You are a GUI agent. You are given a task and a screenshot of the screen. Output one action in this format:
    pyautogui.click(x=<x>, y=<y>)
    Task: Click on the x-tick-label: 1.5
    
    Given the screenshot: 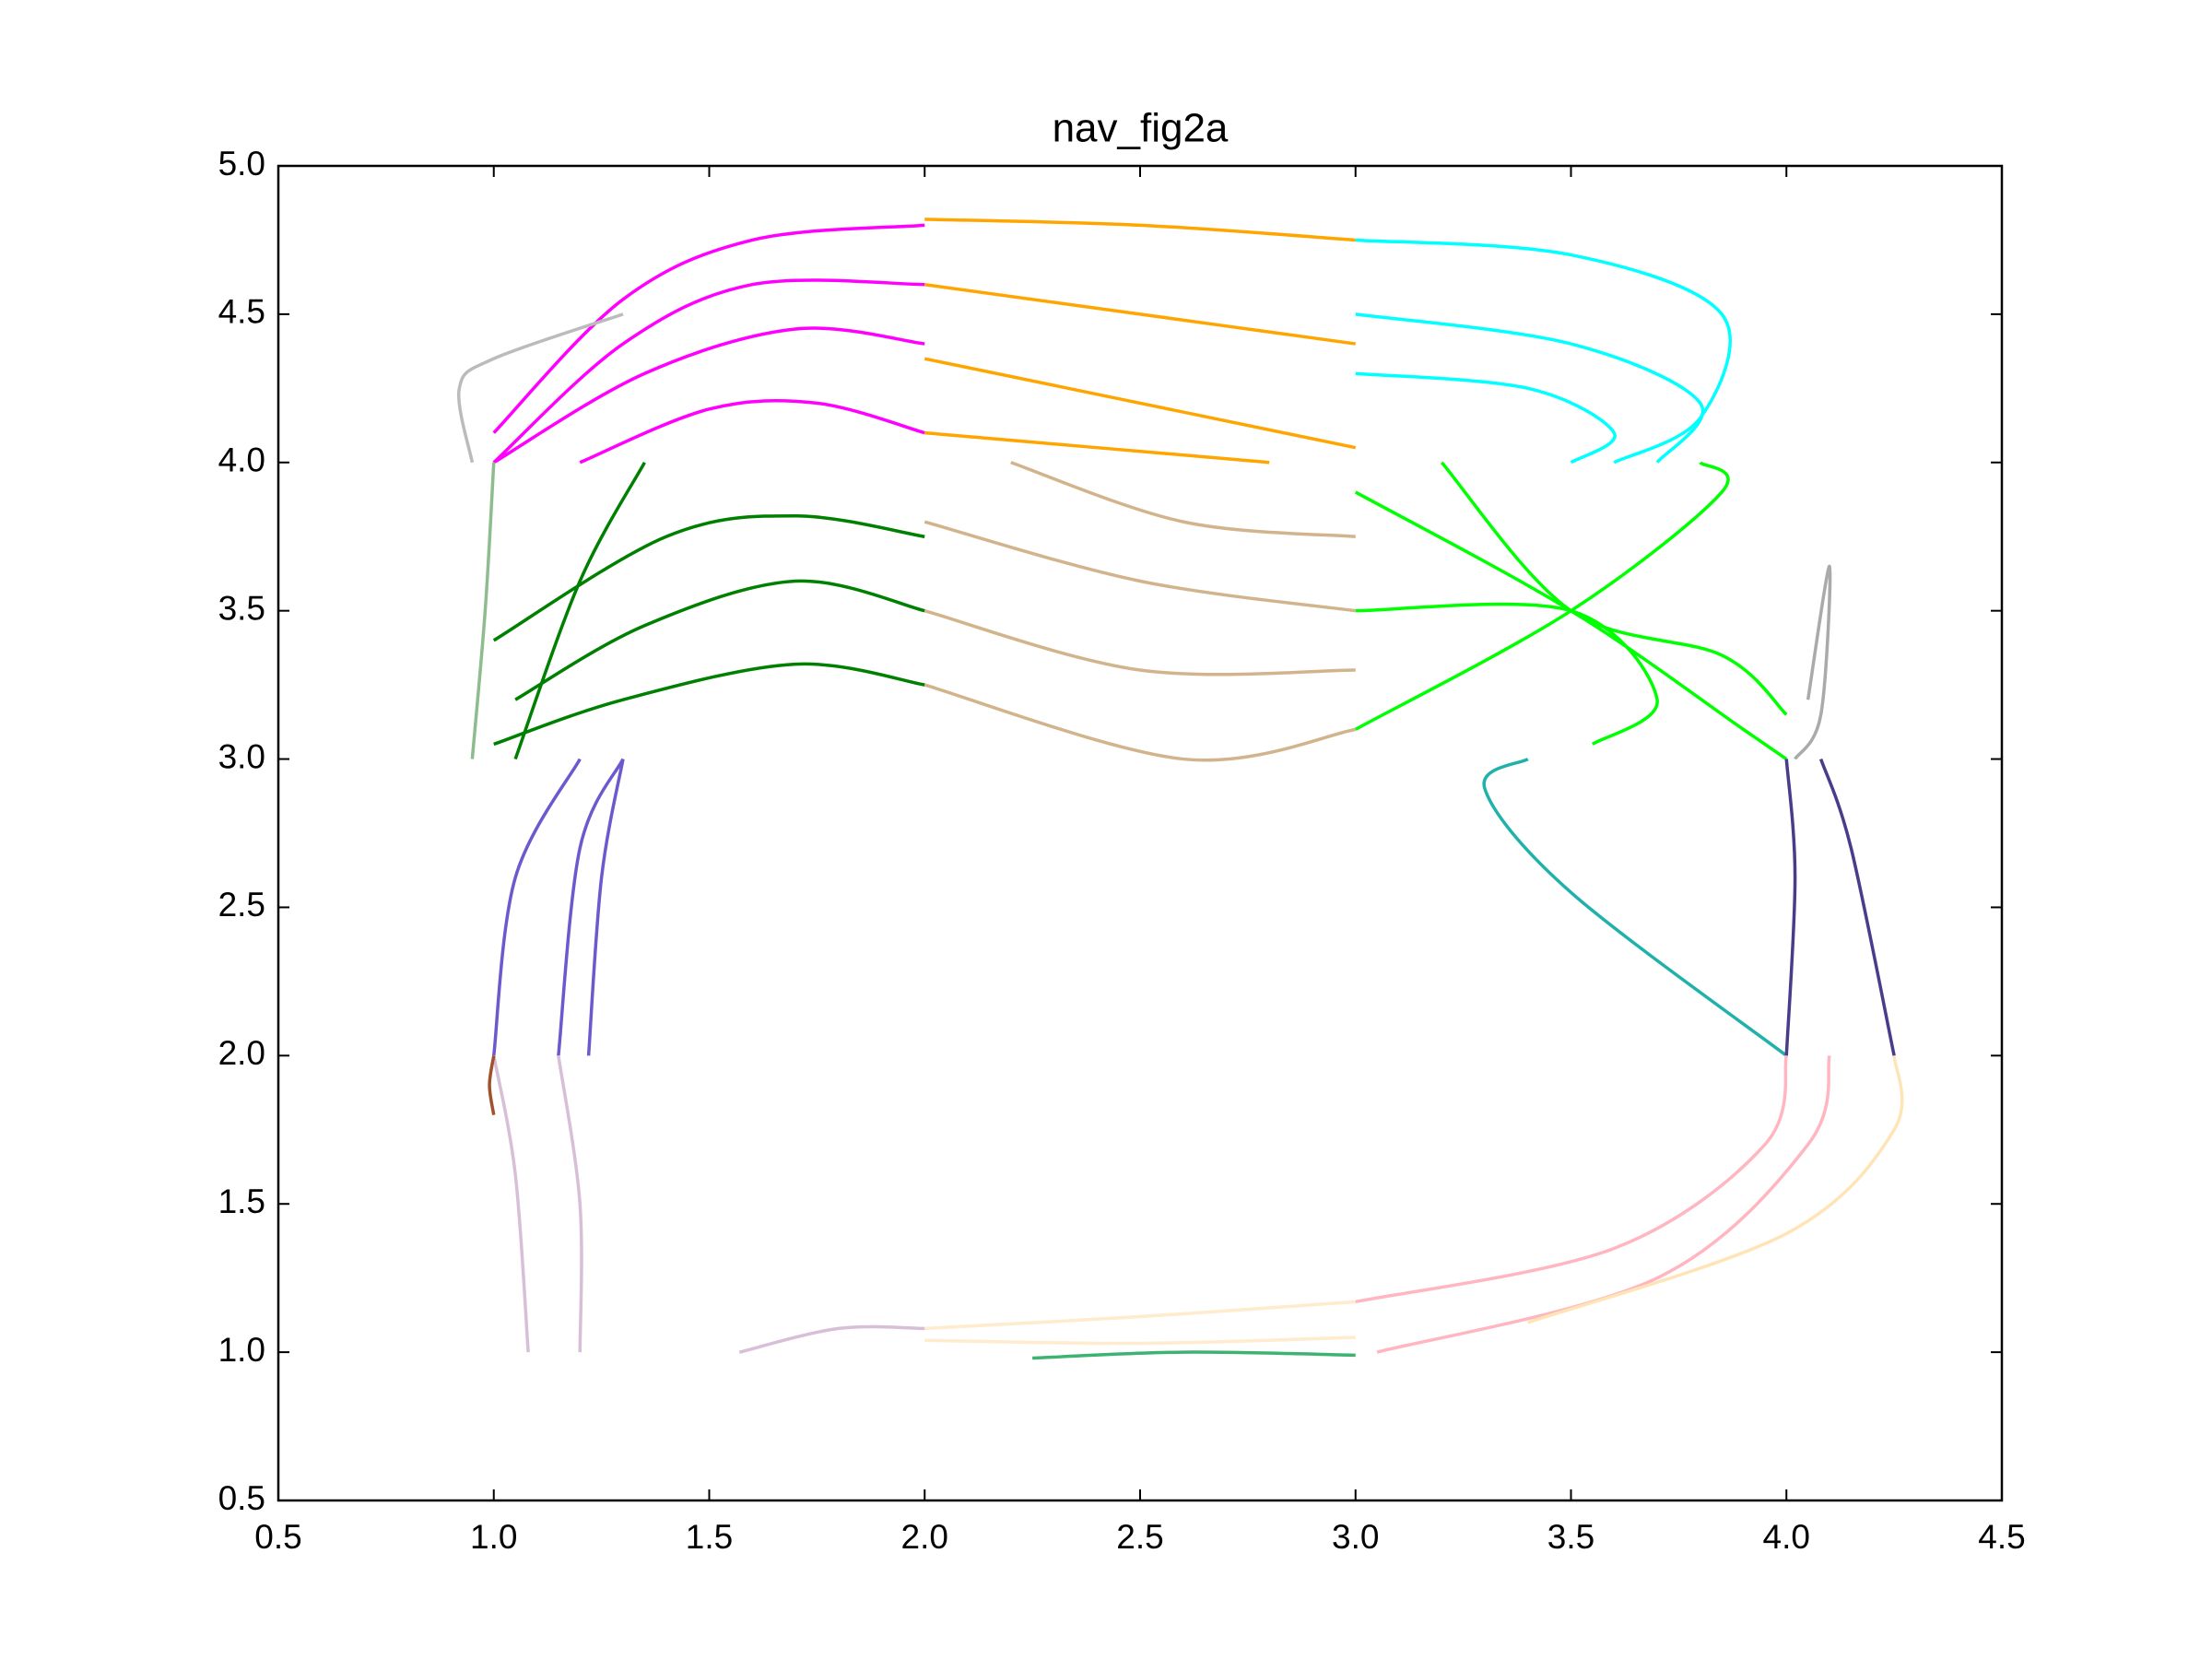 What is the action you would take?
    pyautogui.click(x=709, y=1537)
    